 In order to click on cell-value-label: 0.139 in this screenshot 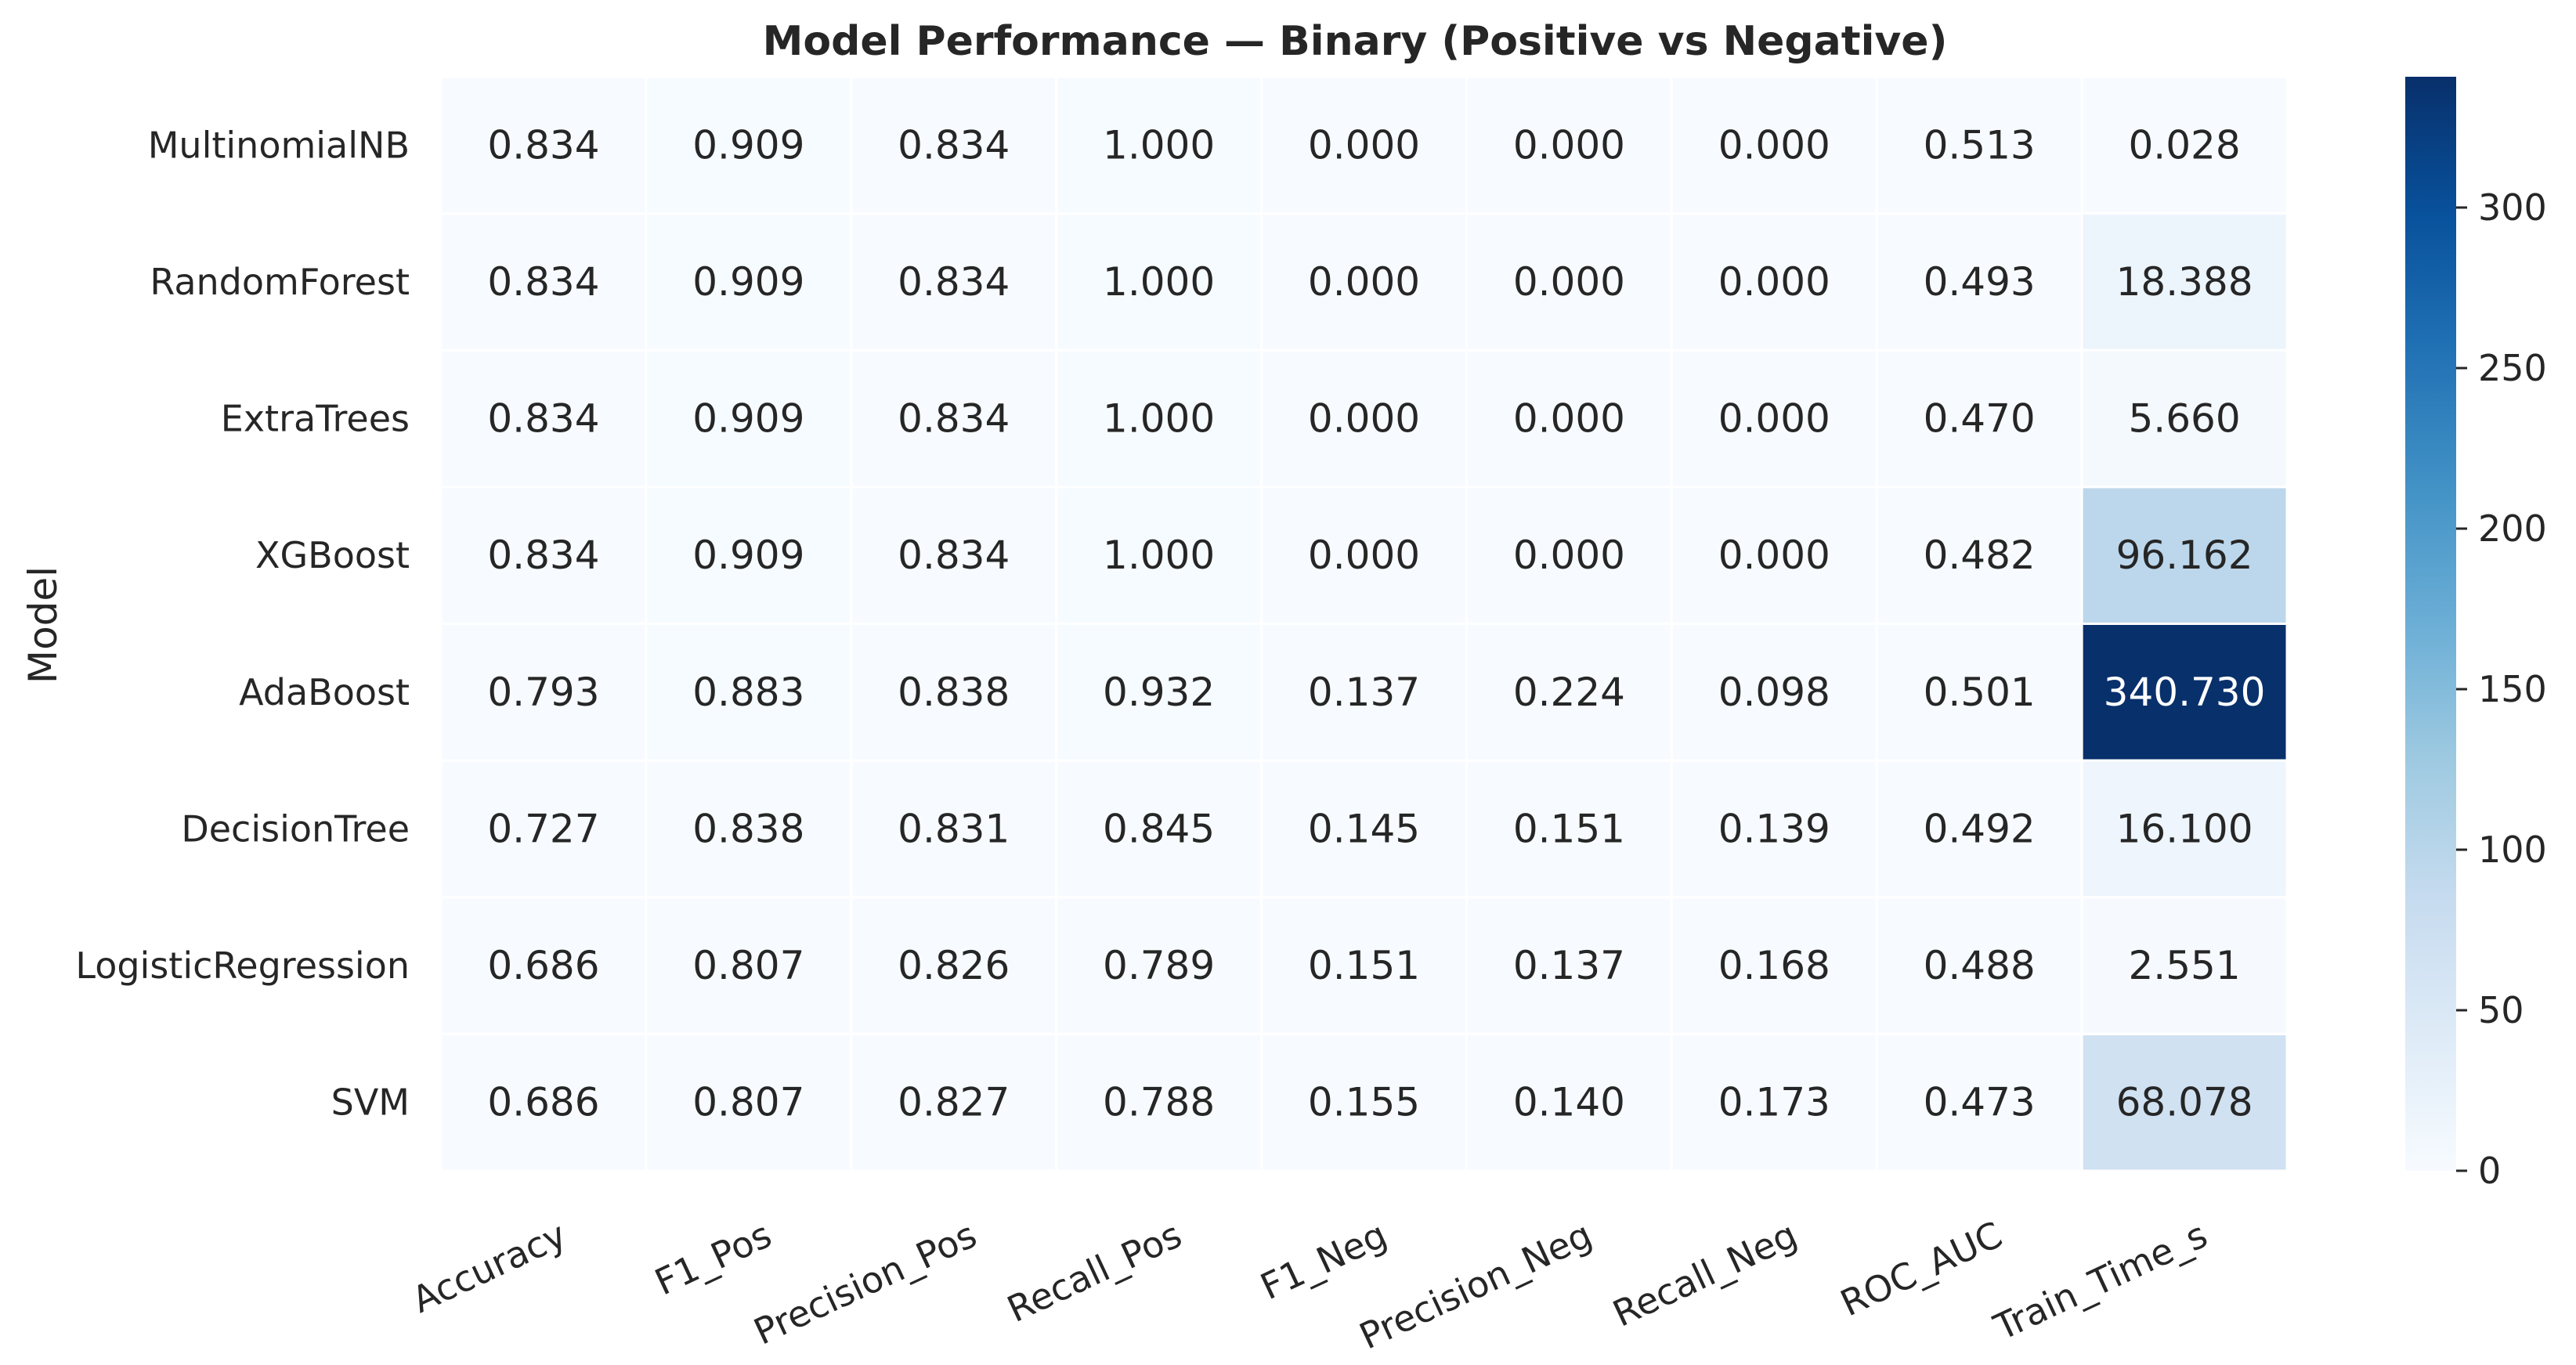, I will do `click(1774, 828)`.